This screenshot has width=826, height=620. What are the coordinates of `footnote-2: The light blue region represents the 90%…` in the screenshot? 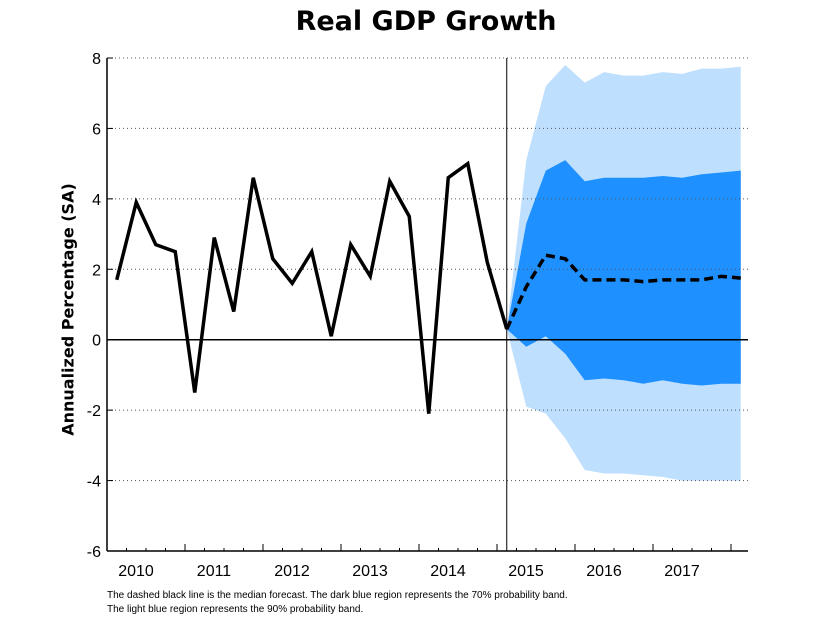 It's located at (235, 609).